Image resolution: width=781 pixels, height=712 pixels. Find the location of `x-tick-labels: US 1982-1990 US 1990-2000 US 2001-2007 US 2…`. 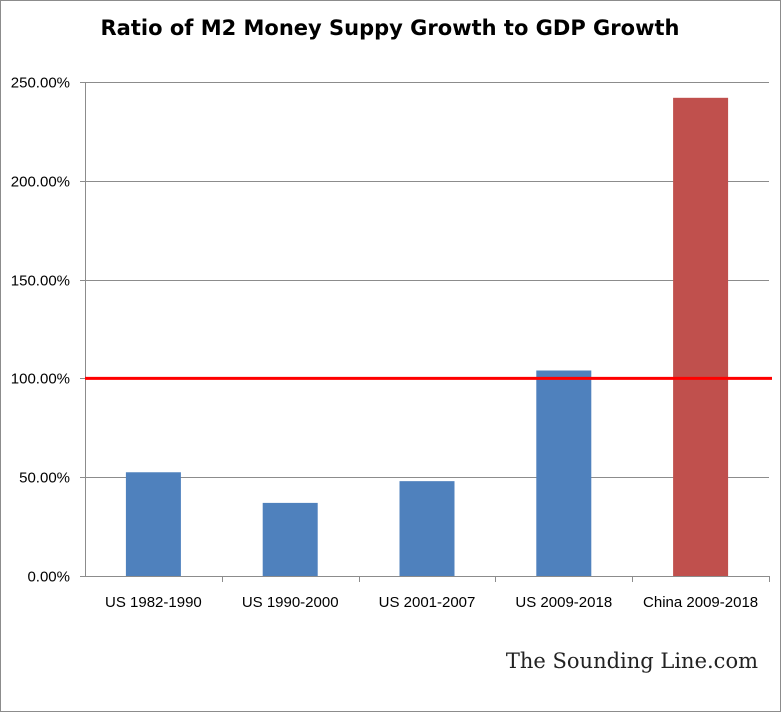

x-tick-labels: US 1982-1990 US 1990-2000 US 2001-2007 US 2… is located at coordinates (431, 602).